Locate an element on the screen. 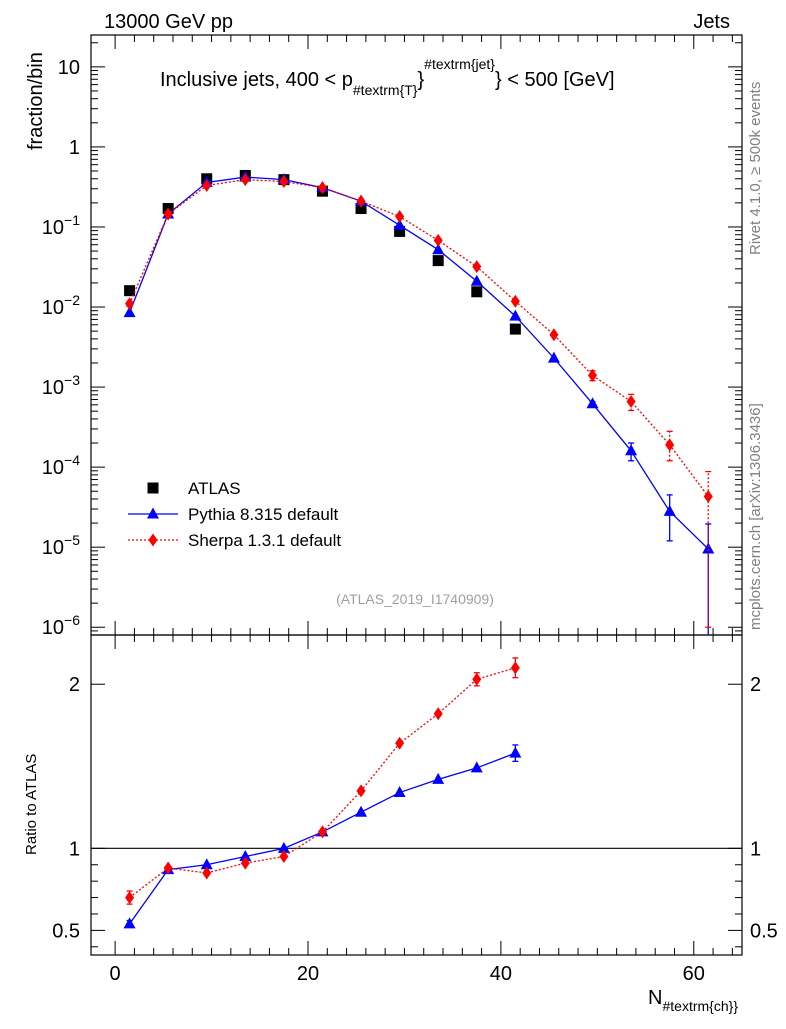 The width and height of the screenshot is (786, 1029). ratio-y-tick-label-right: 2 is located at coordinates (755, 685).